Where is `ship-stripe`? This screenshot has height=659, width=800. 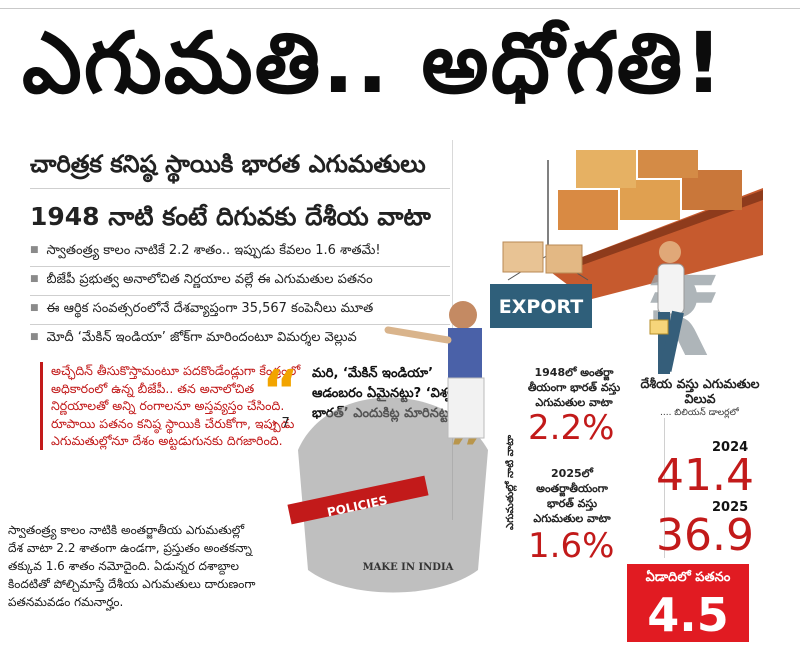 ship-stripe is located at coordinates (660, 231).